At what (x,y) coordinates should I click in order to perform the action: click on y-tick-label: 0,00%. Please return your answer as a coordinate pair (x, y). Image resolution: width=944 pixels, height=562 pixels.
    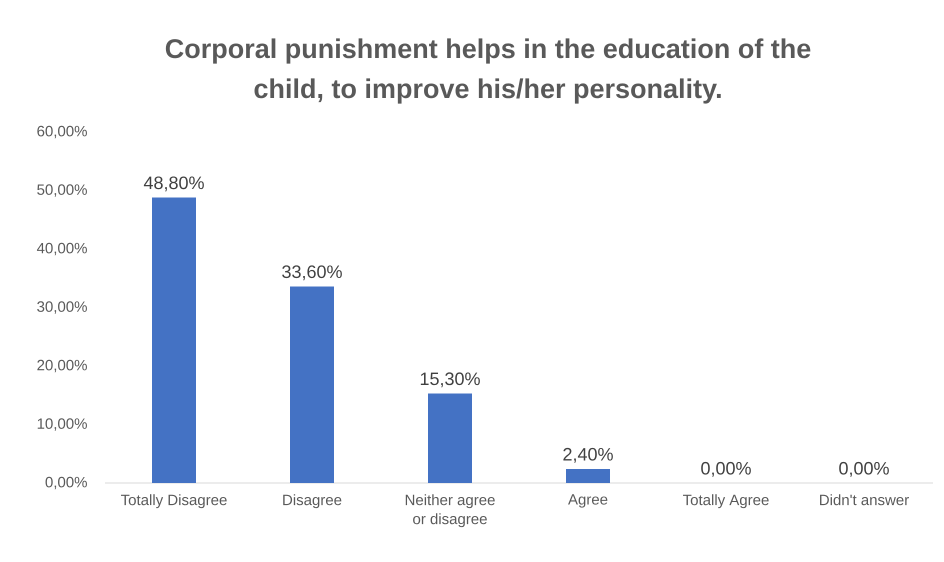
    Looking at the image, I should click on (66, 483).